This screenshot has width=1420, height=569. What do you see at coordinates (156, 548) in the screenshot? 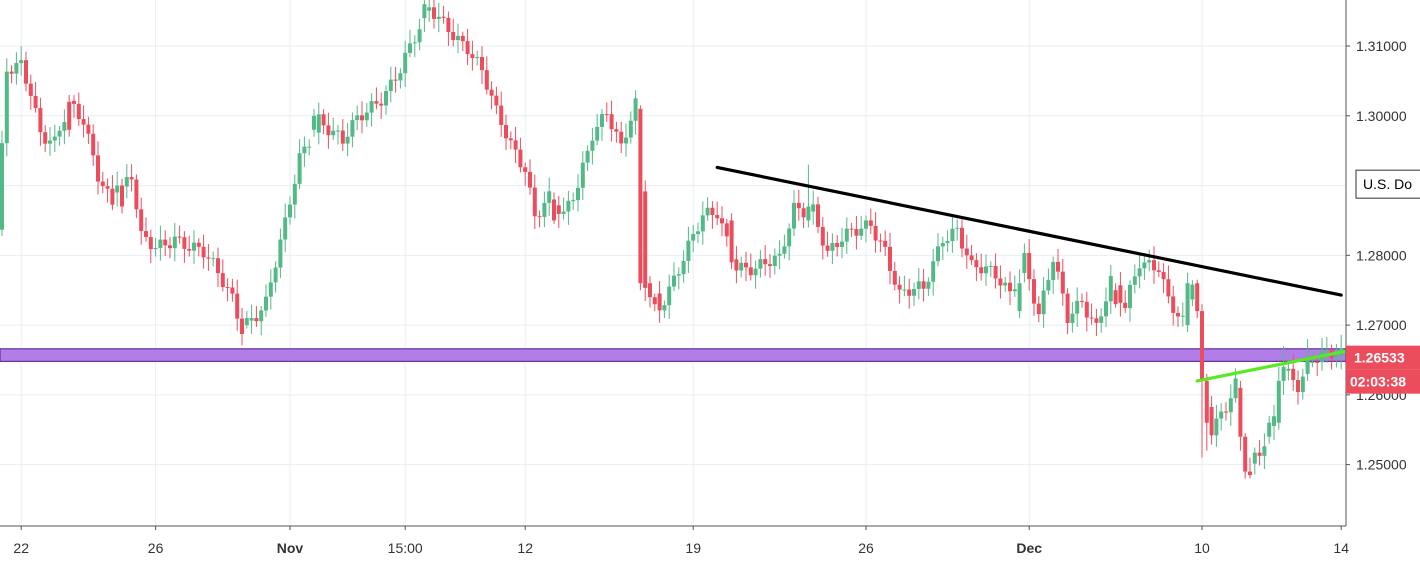
I see `time-tick-label: 26` at bounding box center [156, 548].